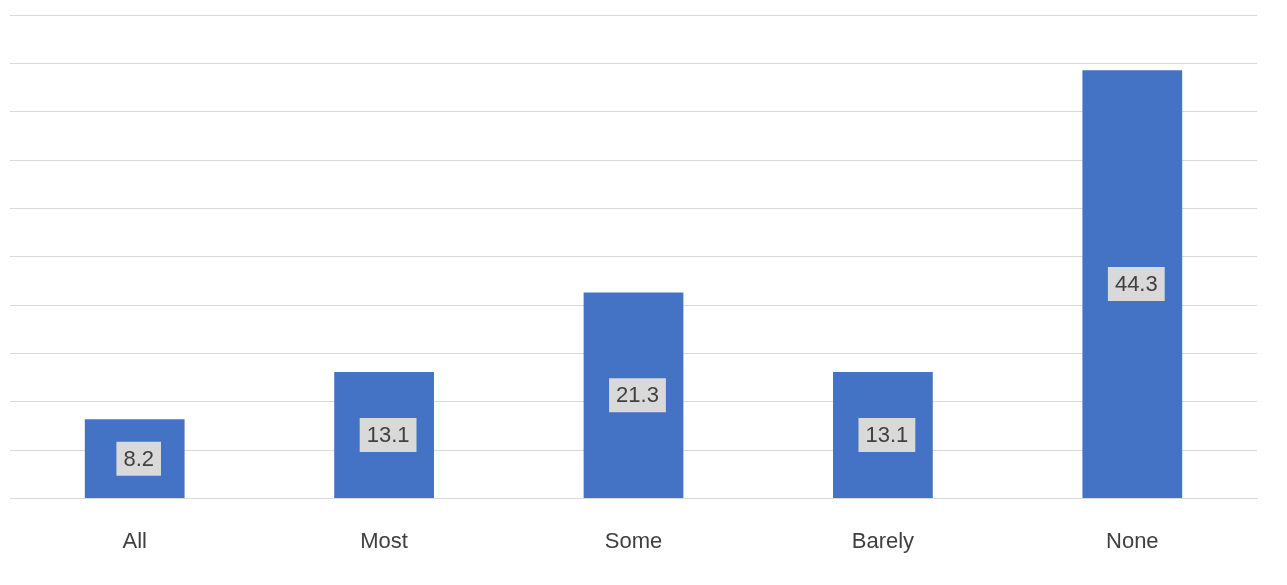 This screenshot has height=585, width=1287. I want to click on x-tick-label: Barely, so click(883, 540).